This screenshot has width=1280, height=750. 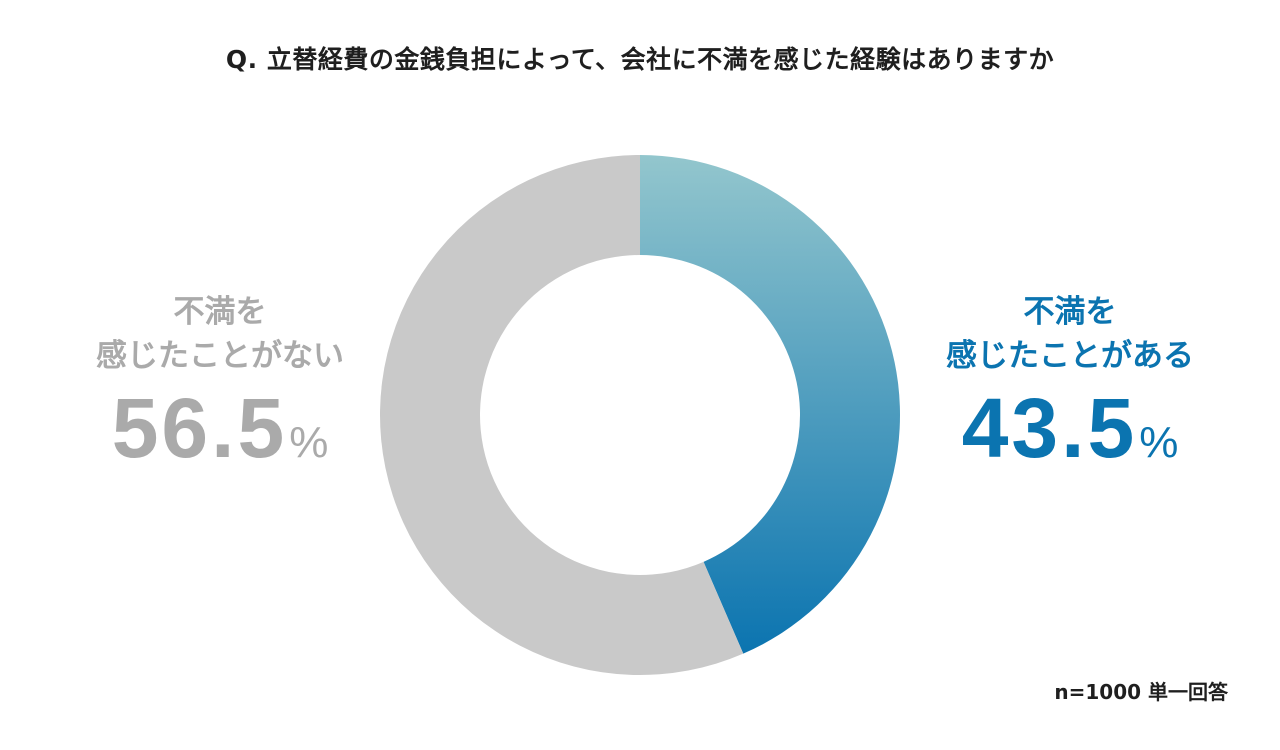 What do you see at coordinates (1141, 692) in the screenshot?
I see `sample-note: n=1000 単一回答` at bounding box center [1141, 692].